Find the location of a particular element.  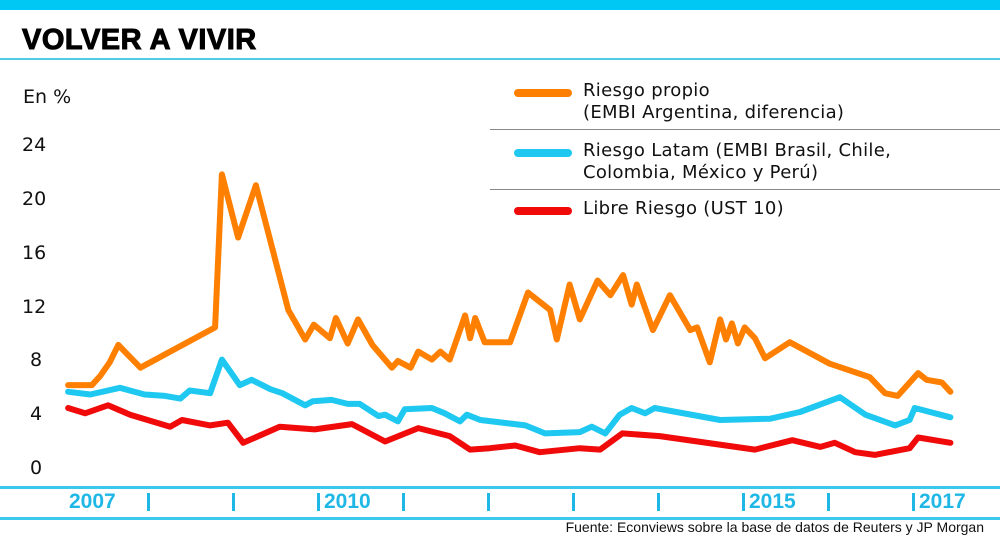

y-tick-label: 24 is located at coordinates (34, 145).